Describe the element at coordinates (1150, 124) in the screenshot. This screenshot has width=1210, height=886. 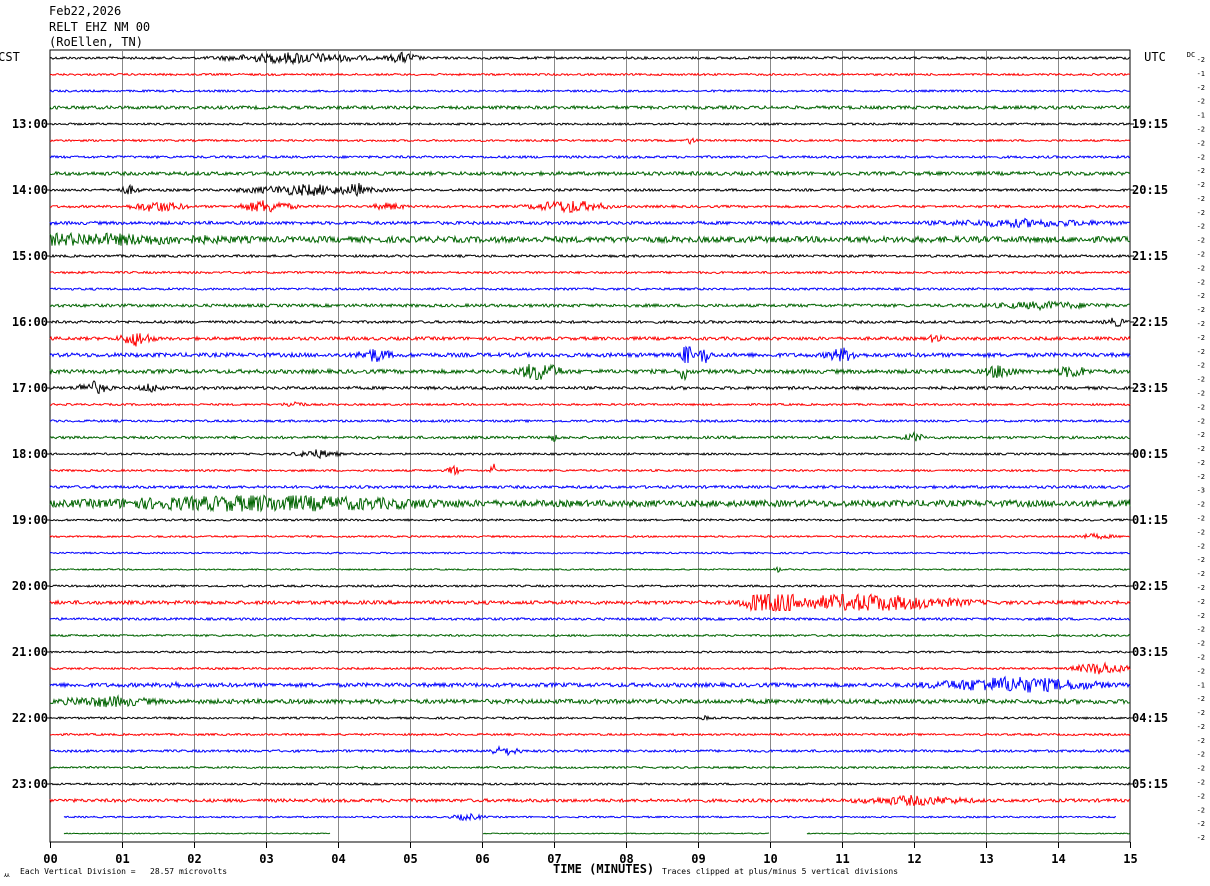
I see `right-hour-label: 19:15` at that location.